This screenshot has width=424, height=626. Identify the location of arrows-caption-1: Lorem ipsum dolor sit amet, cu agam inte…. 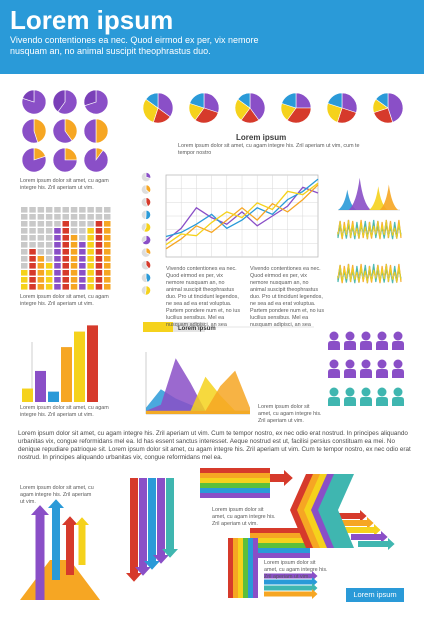
(57, 495).